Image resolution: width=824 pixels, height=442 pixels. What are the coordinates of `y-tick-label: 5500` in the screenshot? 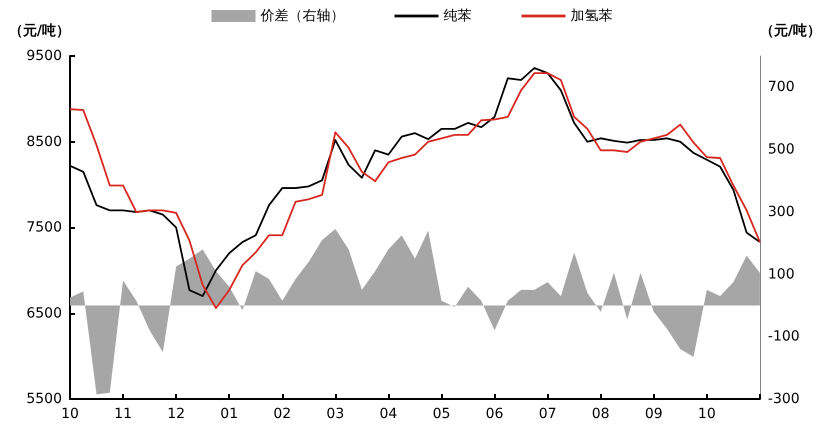 It's located at (44, 399).